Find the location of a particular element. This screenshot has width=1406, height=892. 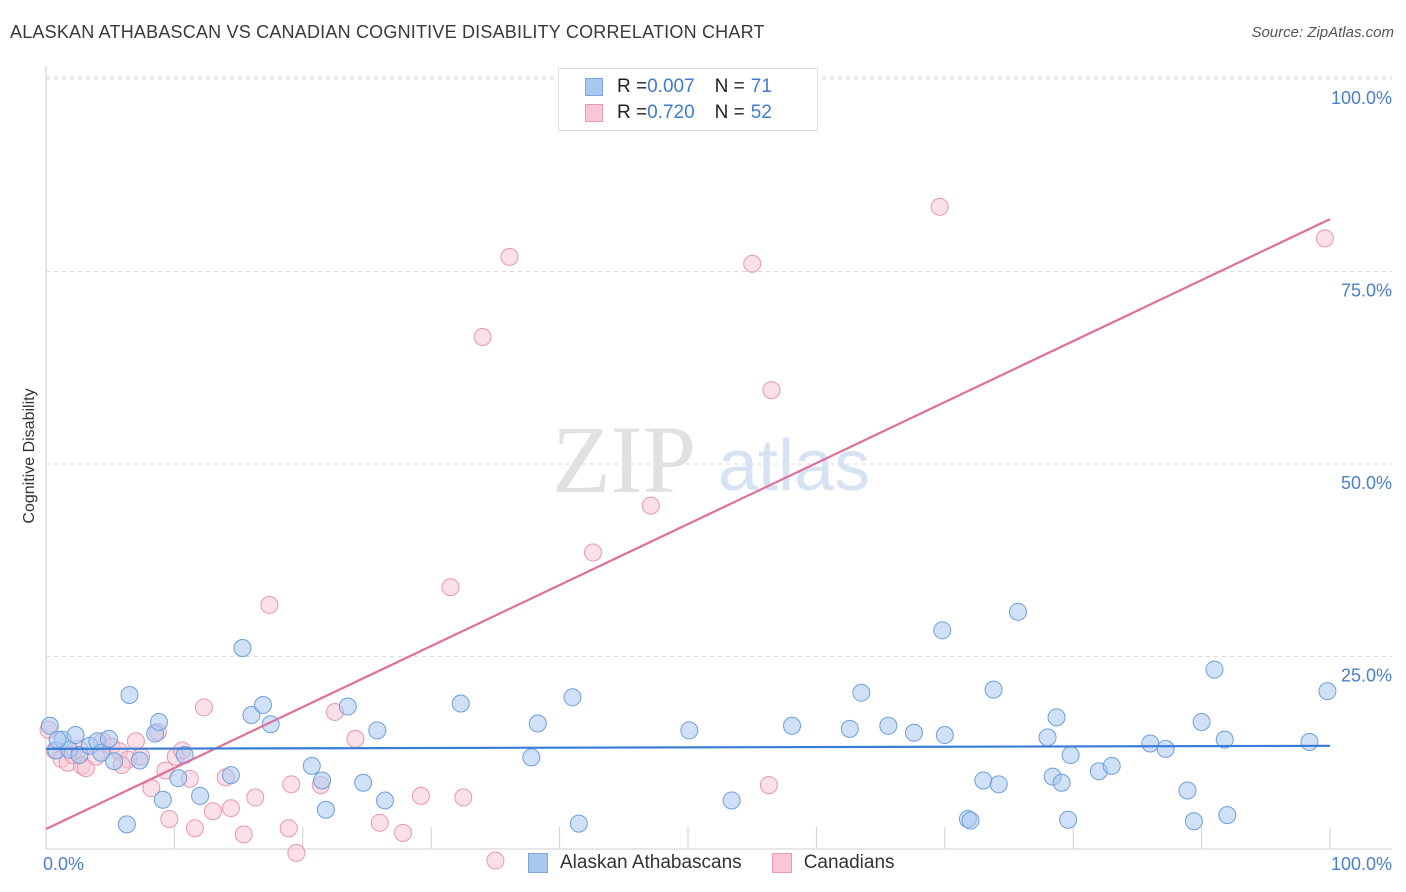

trend-line-alaskan is located at coordinates (688, 747).